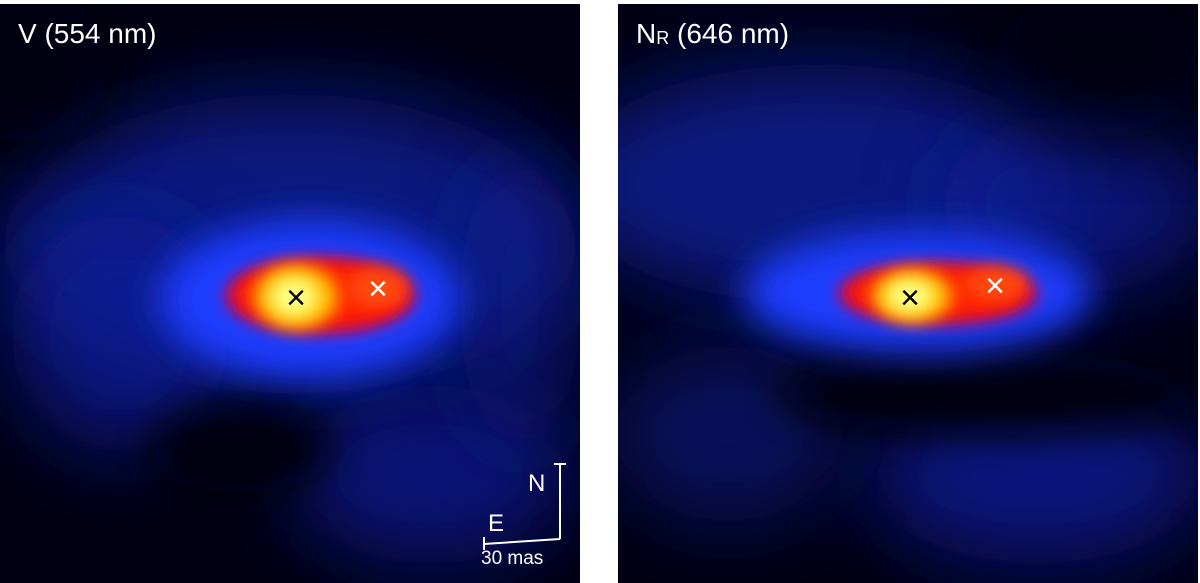 Image resolution: width=1200 pixels, height=583 pixels. Describe the element at coordinates (87, 33) in the screenshot. I see `panel-label-v: V (554 nm)` at that location.